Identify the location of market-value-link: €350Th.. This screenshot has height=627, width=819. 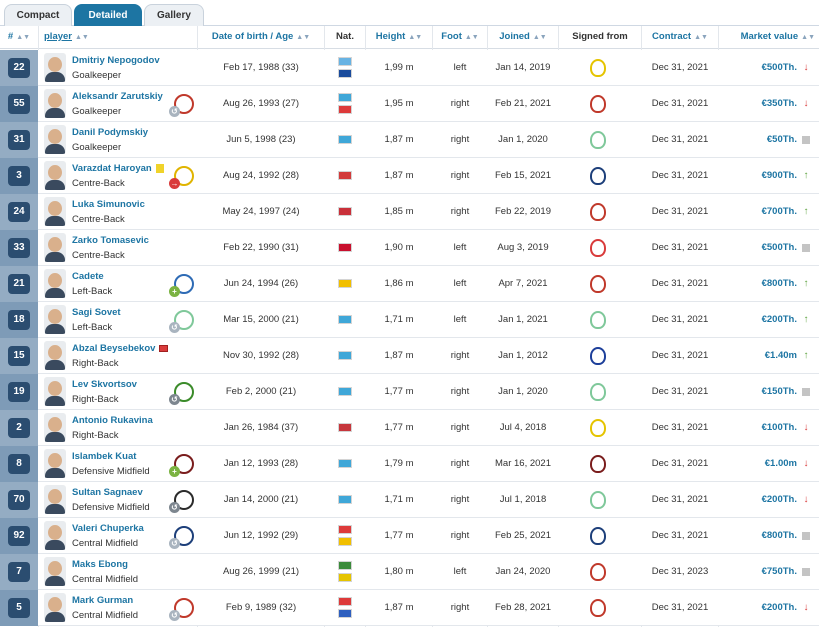
(779, 103).